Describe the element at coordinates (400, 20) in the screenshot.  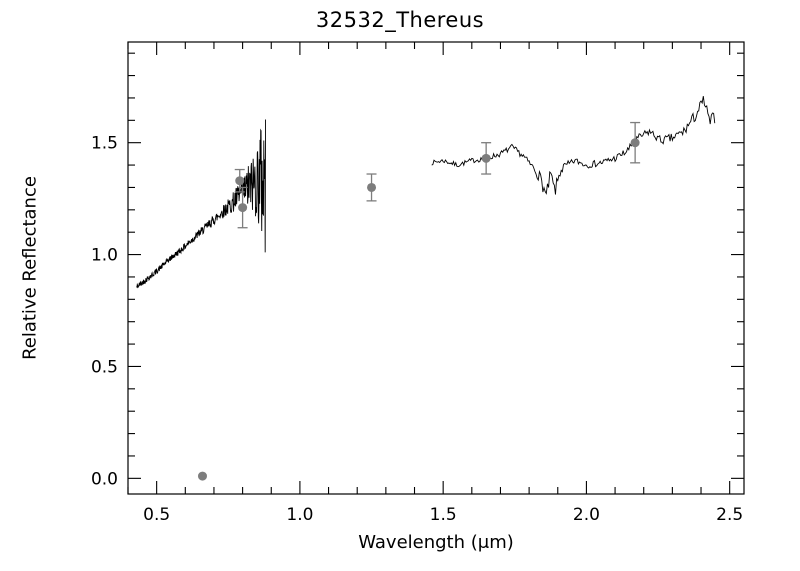
I see `chart-title: 32532_Thereus` at that location.